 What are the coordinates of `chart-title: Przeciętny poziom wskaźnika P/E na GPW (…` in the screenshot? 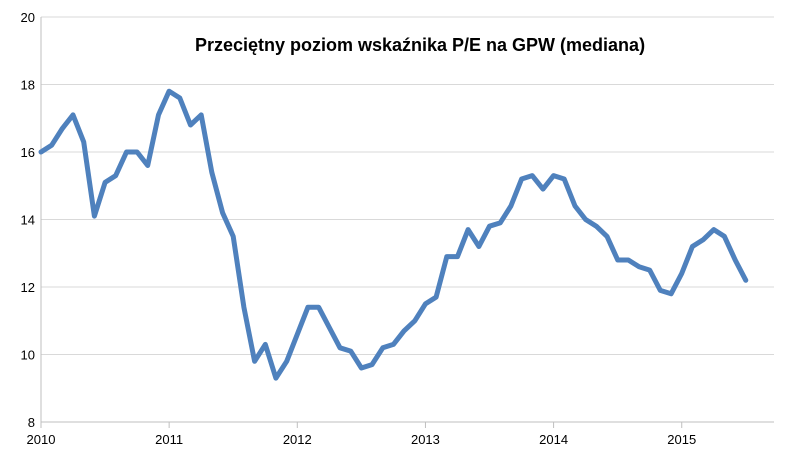 It's located at (420, 45).